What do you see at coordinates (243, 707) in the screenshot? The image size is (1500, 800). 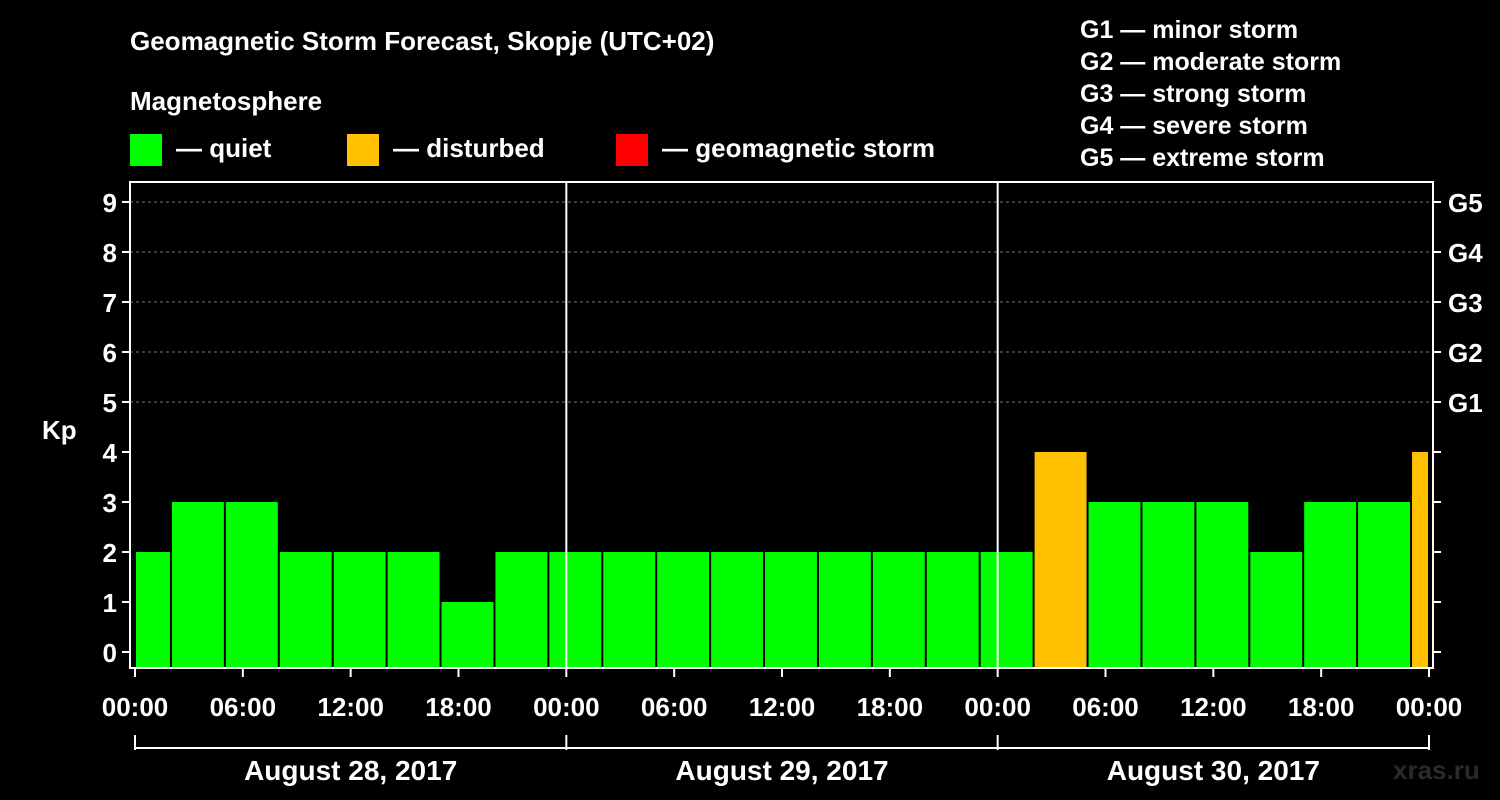 I see `x-tick-label-1: 06:00` at bounding box center [243, 707].